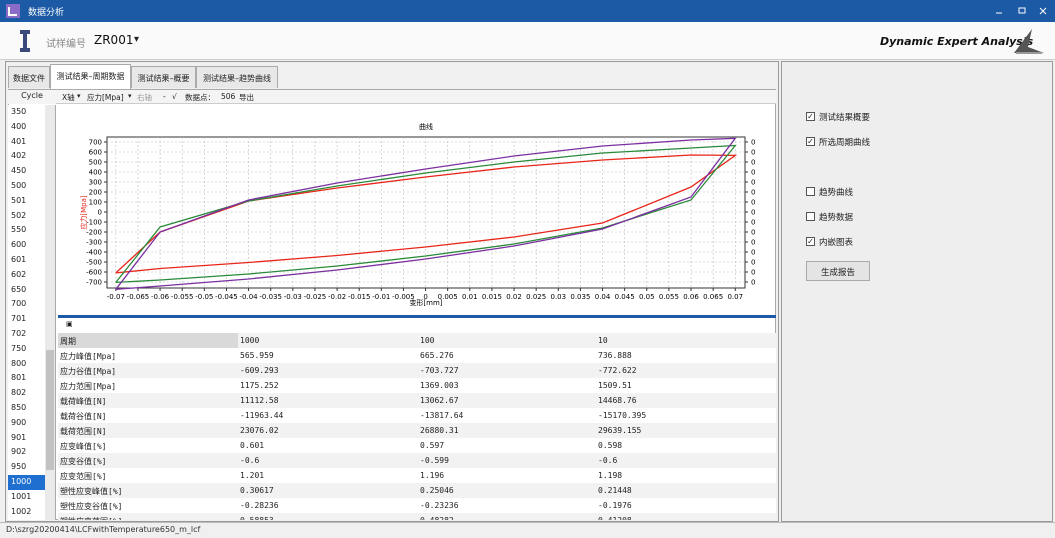  What do you see at coordinates (19, 200) in the screenshot?
I see `cycle-item: 501` at bounding box center [19, 200].